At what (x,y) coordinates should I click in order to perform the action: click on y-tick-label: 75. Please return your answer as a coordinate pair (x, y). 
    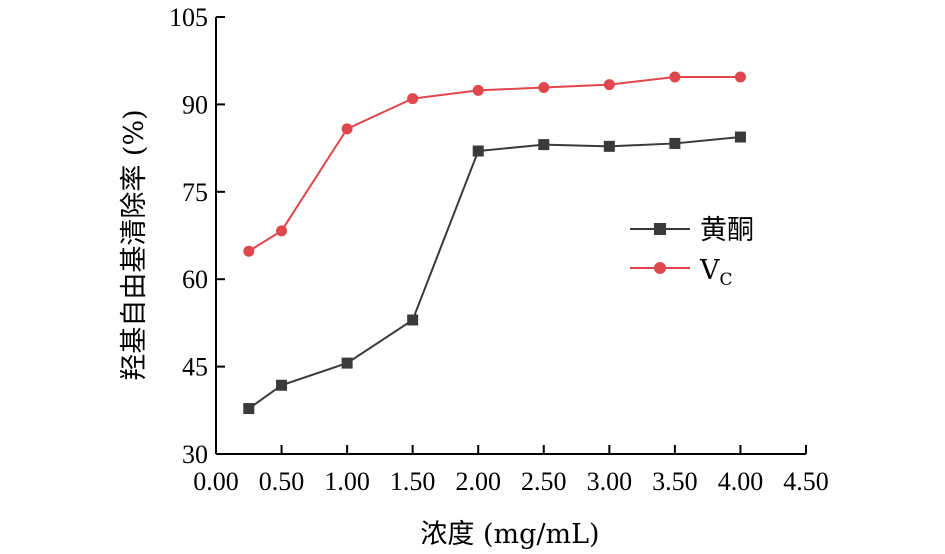
    Looking at the image, I should click on (195, 192).